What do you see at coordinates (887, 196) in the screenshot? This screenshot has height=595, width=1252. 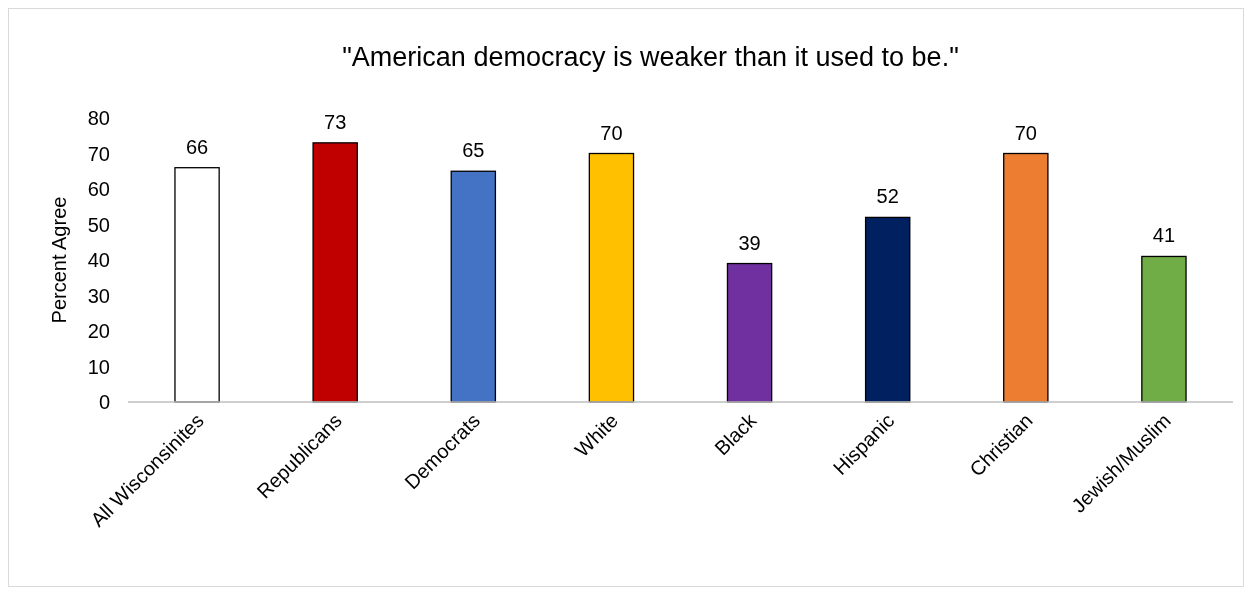 I see `data-label: 52` at bounding box center [887, 196].